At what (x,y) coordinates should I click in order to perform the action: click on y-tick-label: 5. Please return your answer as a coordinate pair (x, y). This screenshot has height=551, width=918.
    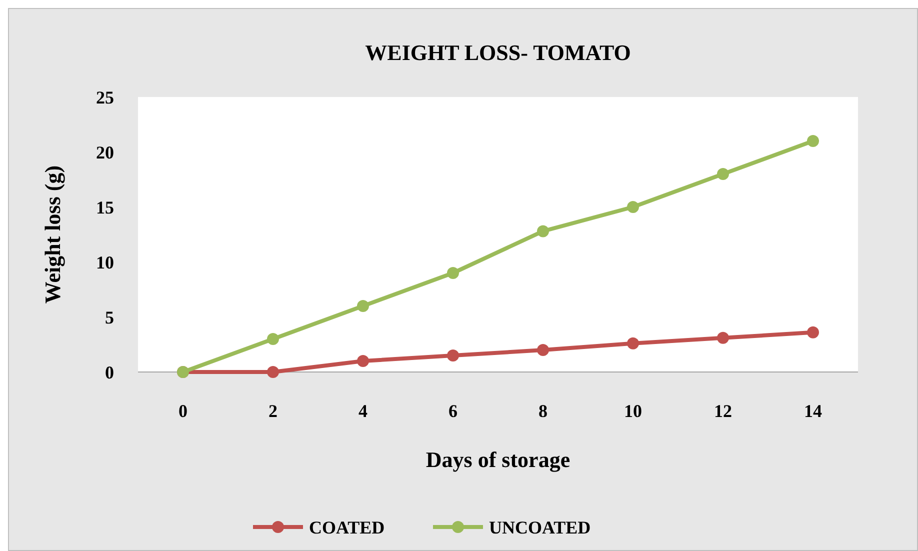
    Looking at the image, I should click on (109, 317).